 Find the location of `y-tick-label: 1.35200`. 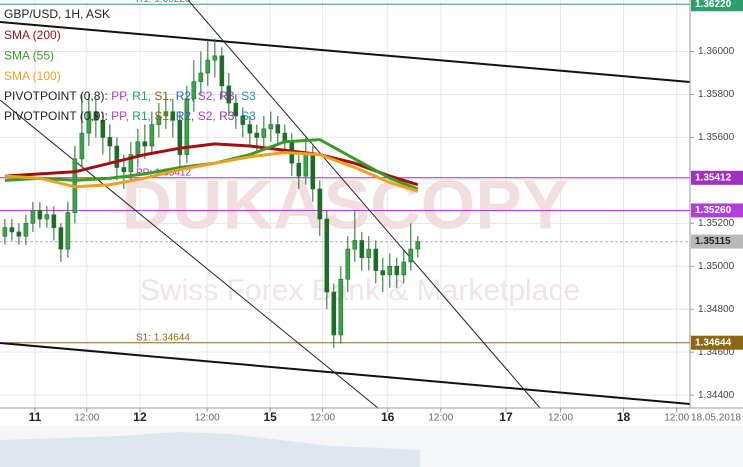

y-tick-label: 1.35200 is located at coordinates (716, 223).